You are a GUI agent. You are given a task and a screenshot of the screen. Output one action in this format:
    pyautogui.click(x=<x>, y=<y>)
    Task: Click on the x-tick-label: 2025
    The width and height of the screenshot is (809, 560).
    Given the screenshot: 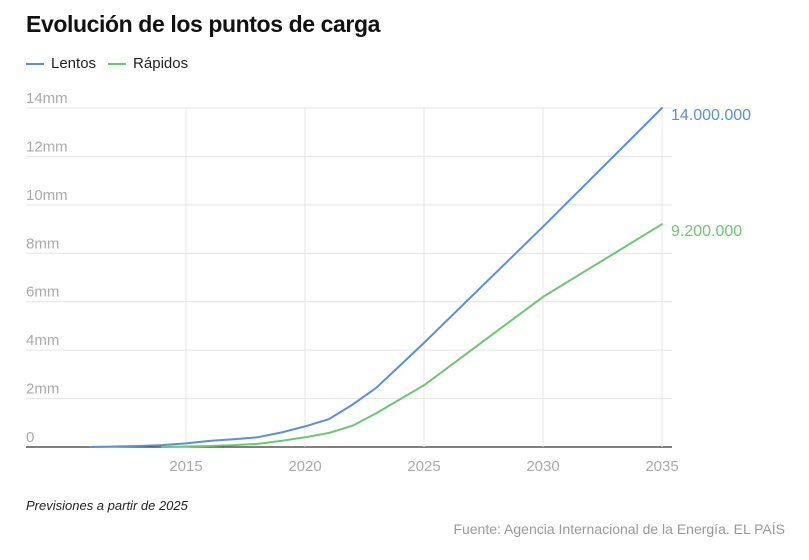 What is the action you would take?
    pyautogui.click(x=423, y=466)
    